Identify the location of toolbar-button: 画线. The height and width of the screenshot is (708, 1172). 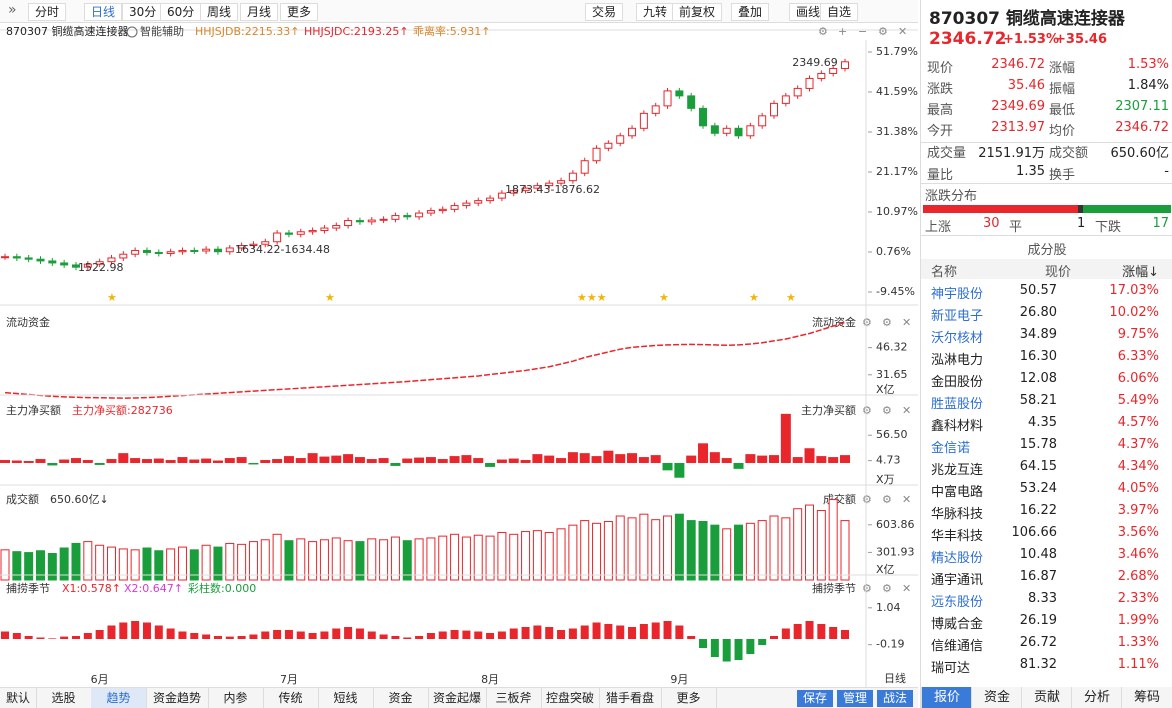
(808, 12).